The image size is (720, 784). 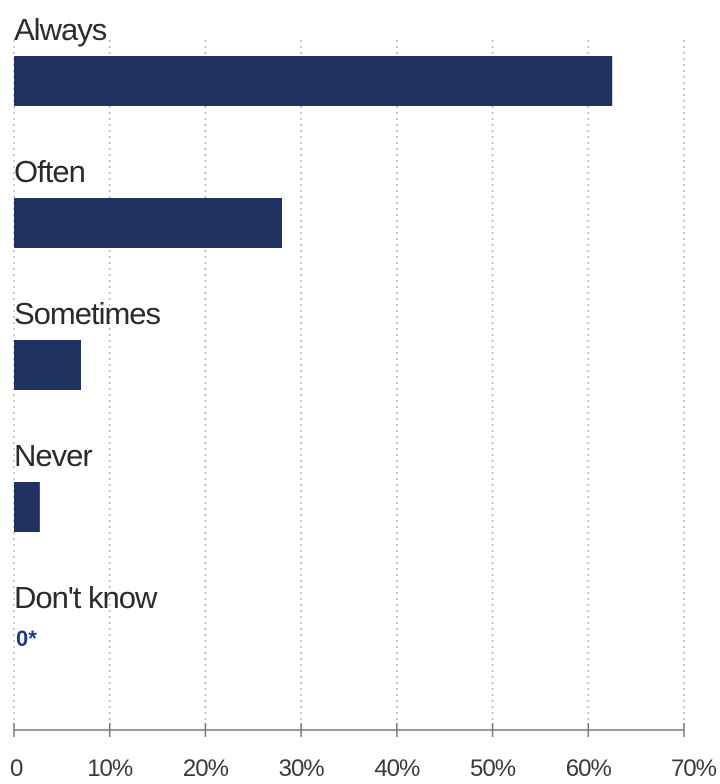 What do you see at coordinates (302, 768) in the screenshot?
I see `tick-label: 30%` at bounding box center [302, 768].